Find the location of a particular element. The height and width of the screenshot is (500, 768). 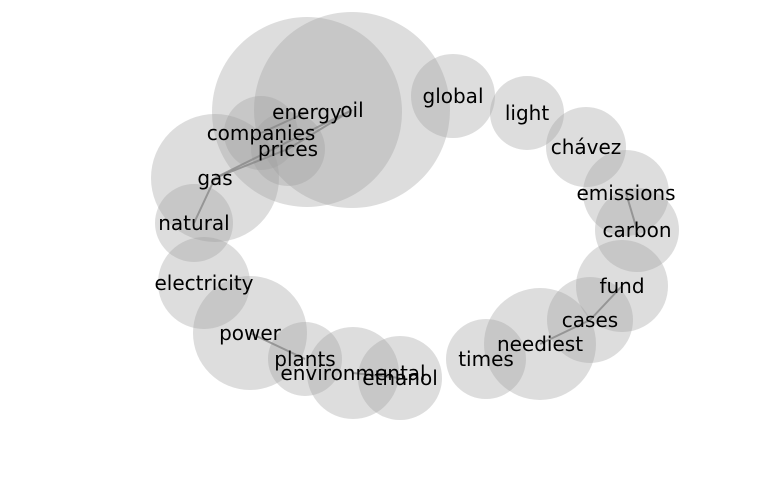

edge-neediest-cases is located at coordinates (565, 332).